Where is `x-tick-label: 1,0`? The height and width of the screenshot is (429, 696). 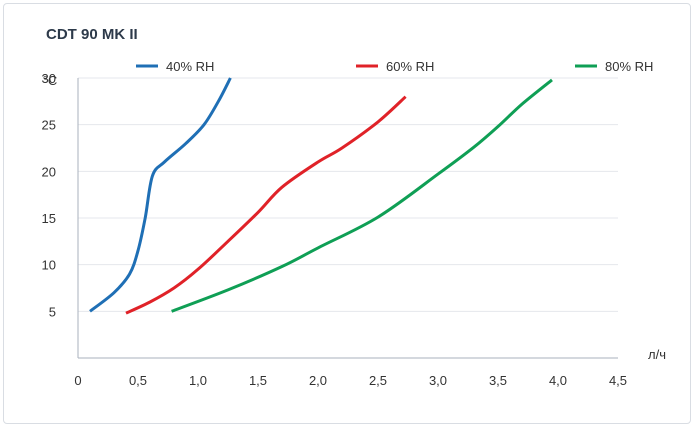 x-tick-label: 1,0 is located at coordinates (198, 380).